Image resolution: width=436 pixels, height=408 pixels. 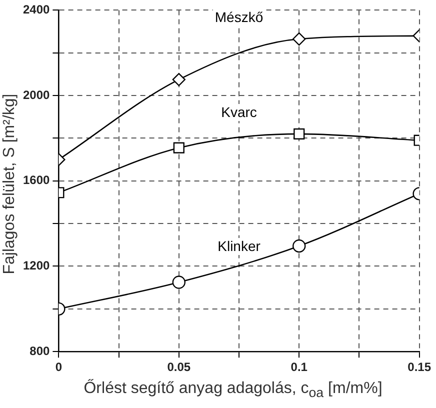 I want to click on y-tick-label: 2000, so click(x=36, y=95).